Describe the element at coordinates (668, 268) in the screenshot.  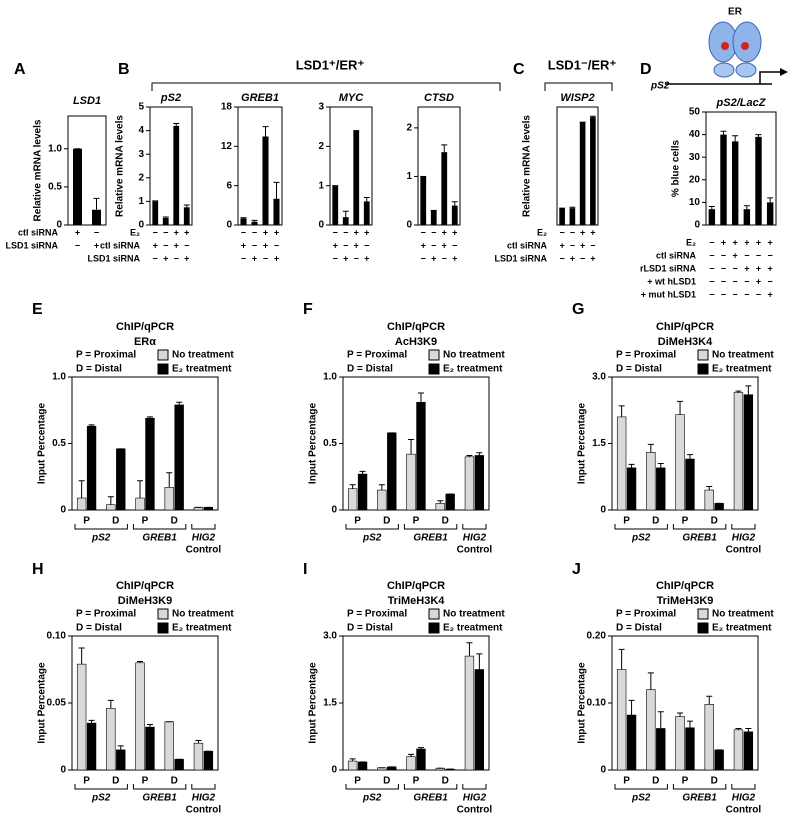
I see `condition-label: rLSD1 siRNA` at that location.